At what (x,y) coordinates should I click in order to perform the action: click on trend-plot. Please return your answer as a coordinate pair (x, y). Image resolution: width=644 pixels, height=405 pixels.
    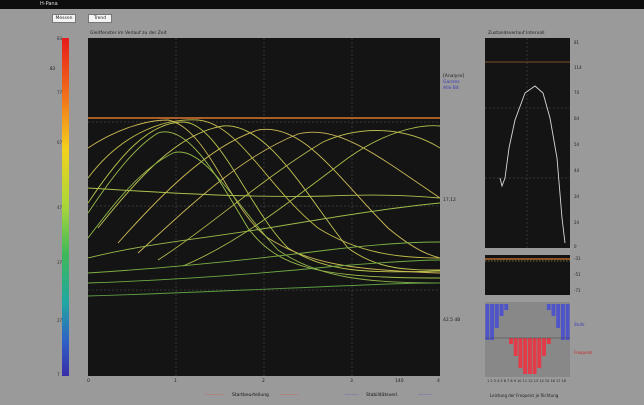
    Looking at the image, I should click on (527, 143).